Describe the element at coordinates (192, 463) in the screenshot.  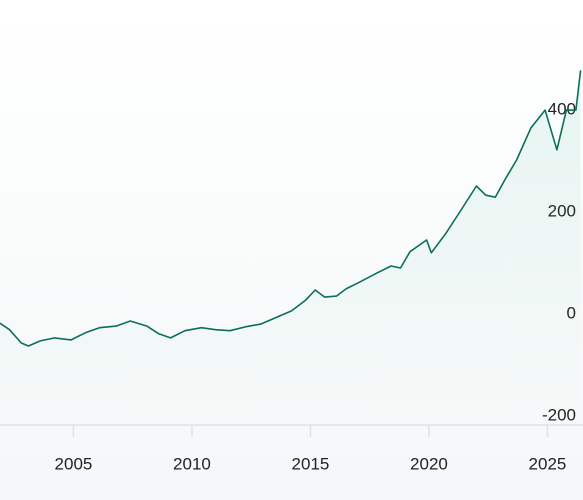
I see `x-tick-label: 2010` at that location.